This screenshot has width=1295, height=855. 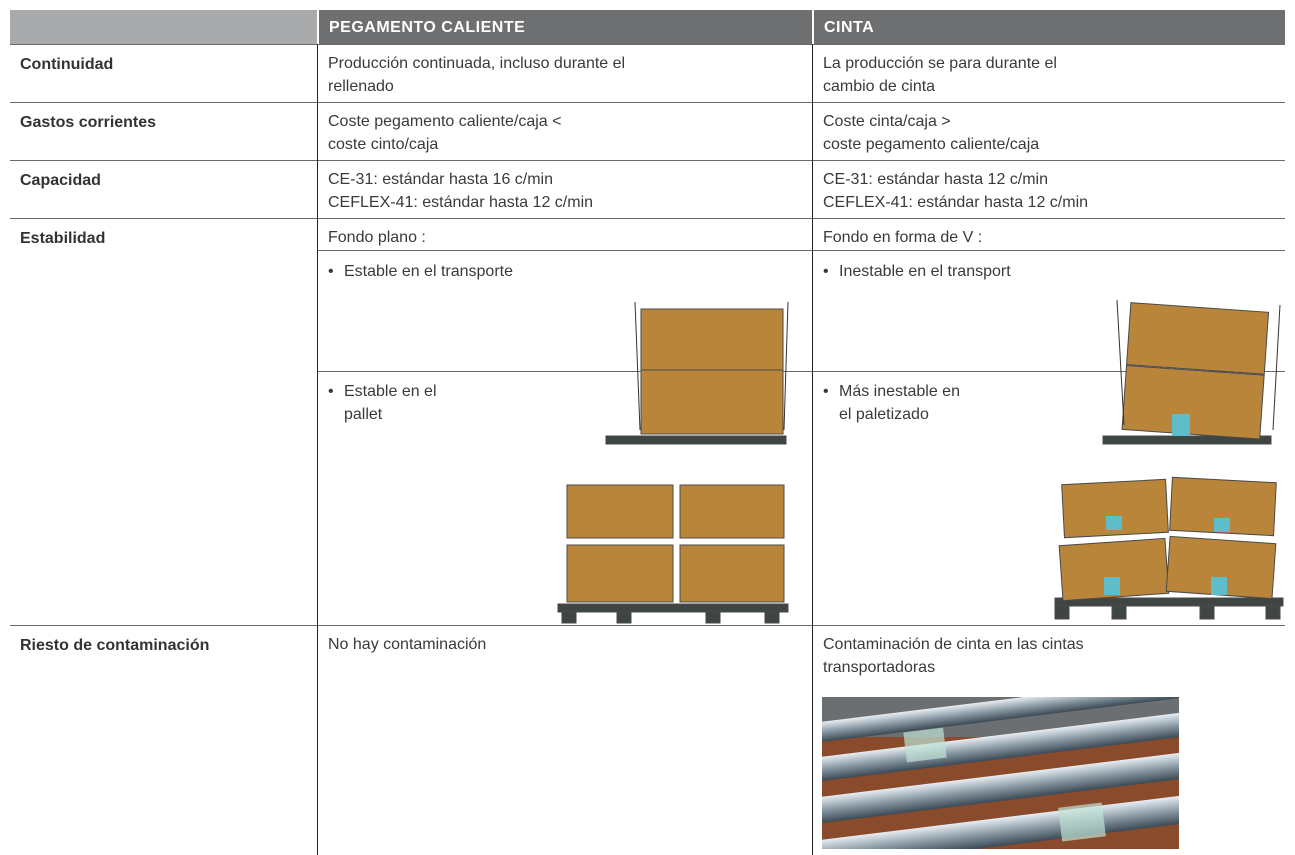 What do you see at coordinates (60, 180) in the screenshot?
I see `row-label: Capacidad` at bounding box center [60, 180].